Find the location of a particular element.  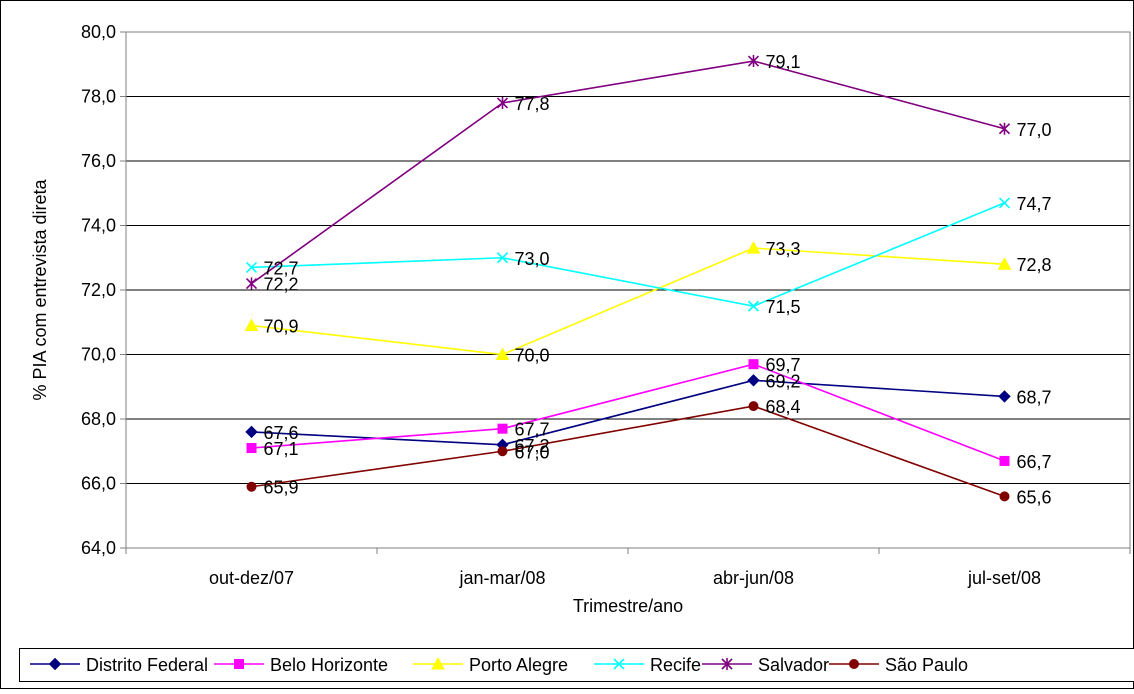

y-tick-label: 76,0 is located at coordinates (98, 161).